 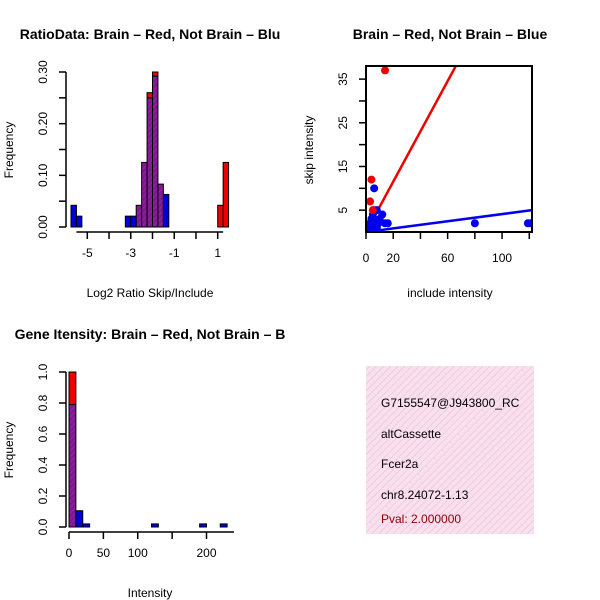 I want to click on y-tick-label: 0.0, so click(x=43, y=526).